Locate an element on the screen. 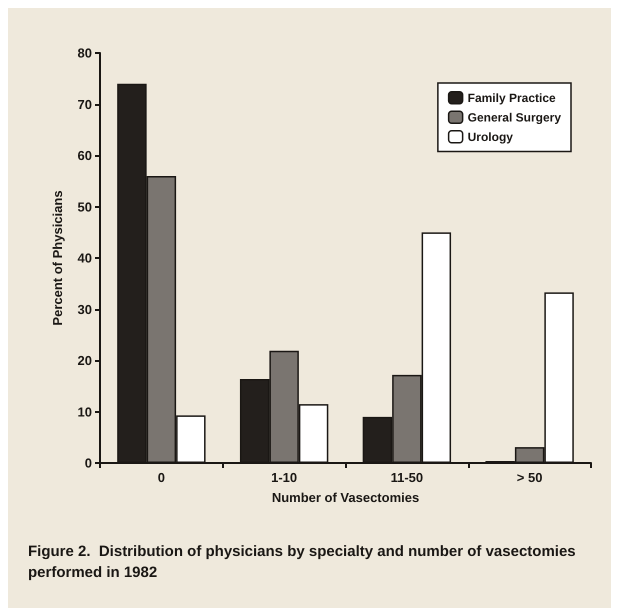 The width and height of the screenshot is (619, 616). x-tick-label: 1-10 is located at coordinates (284, 477).